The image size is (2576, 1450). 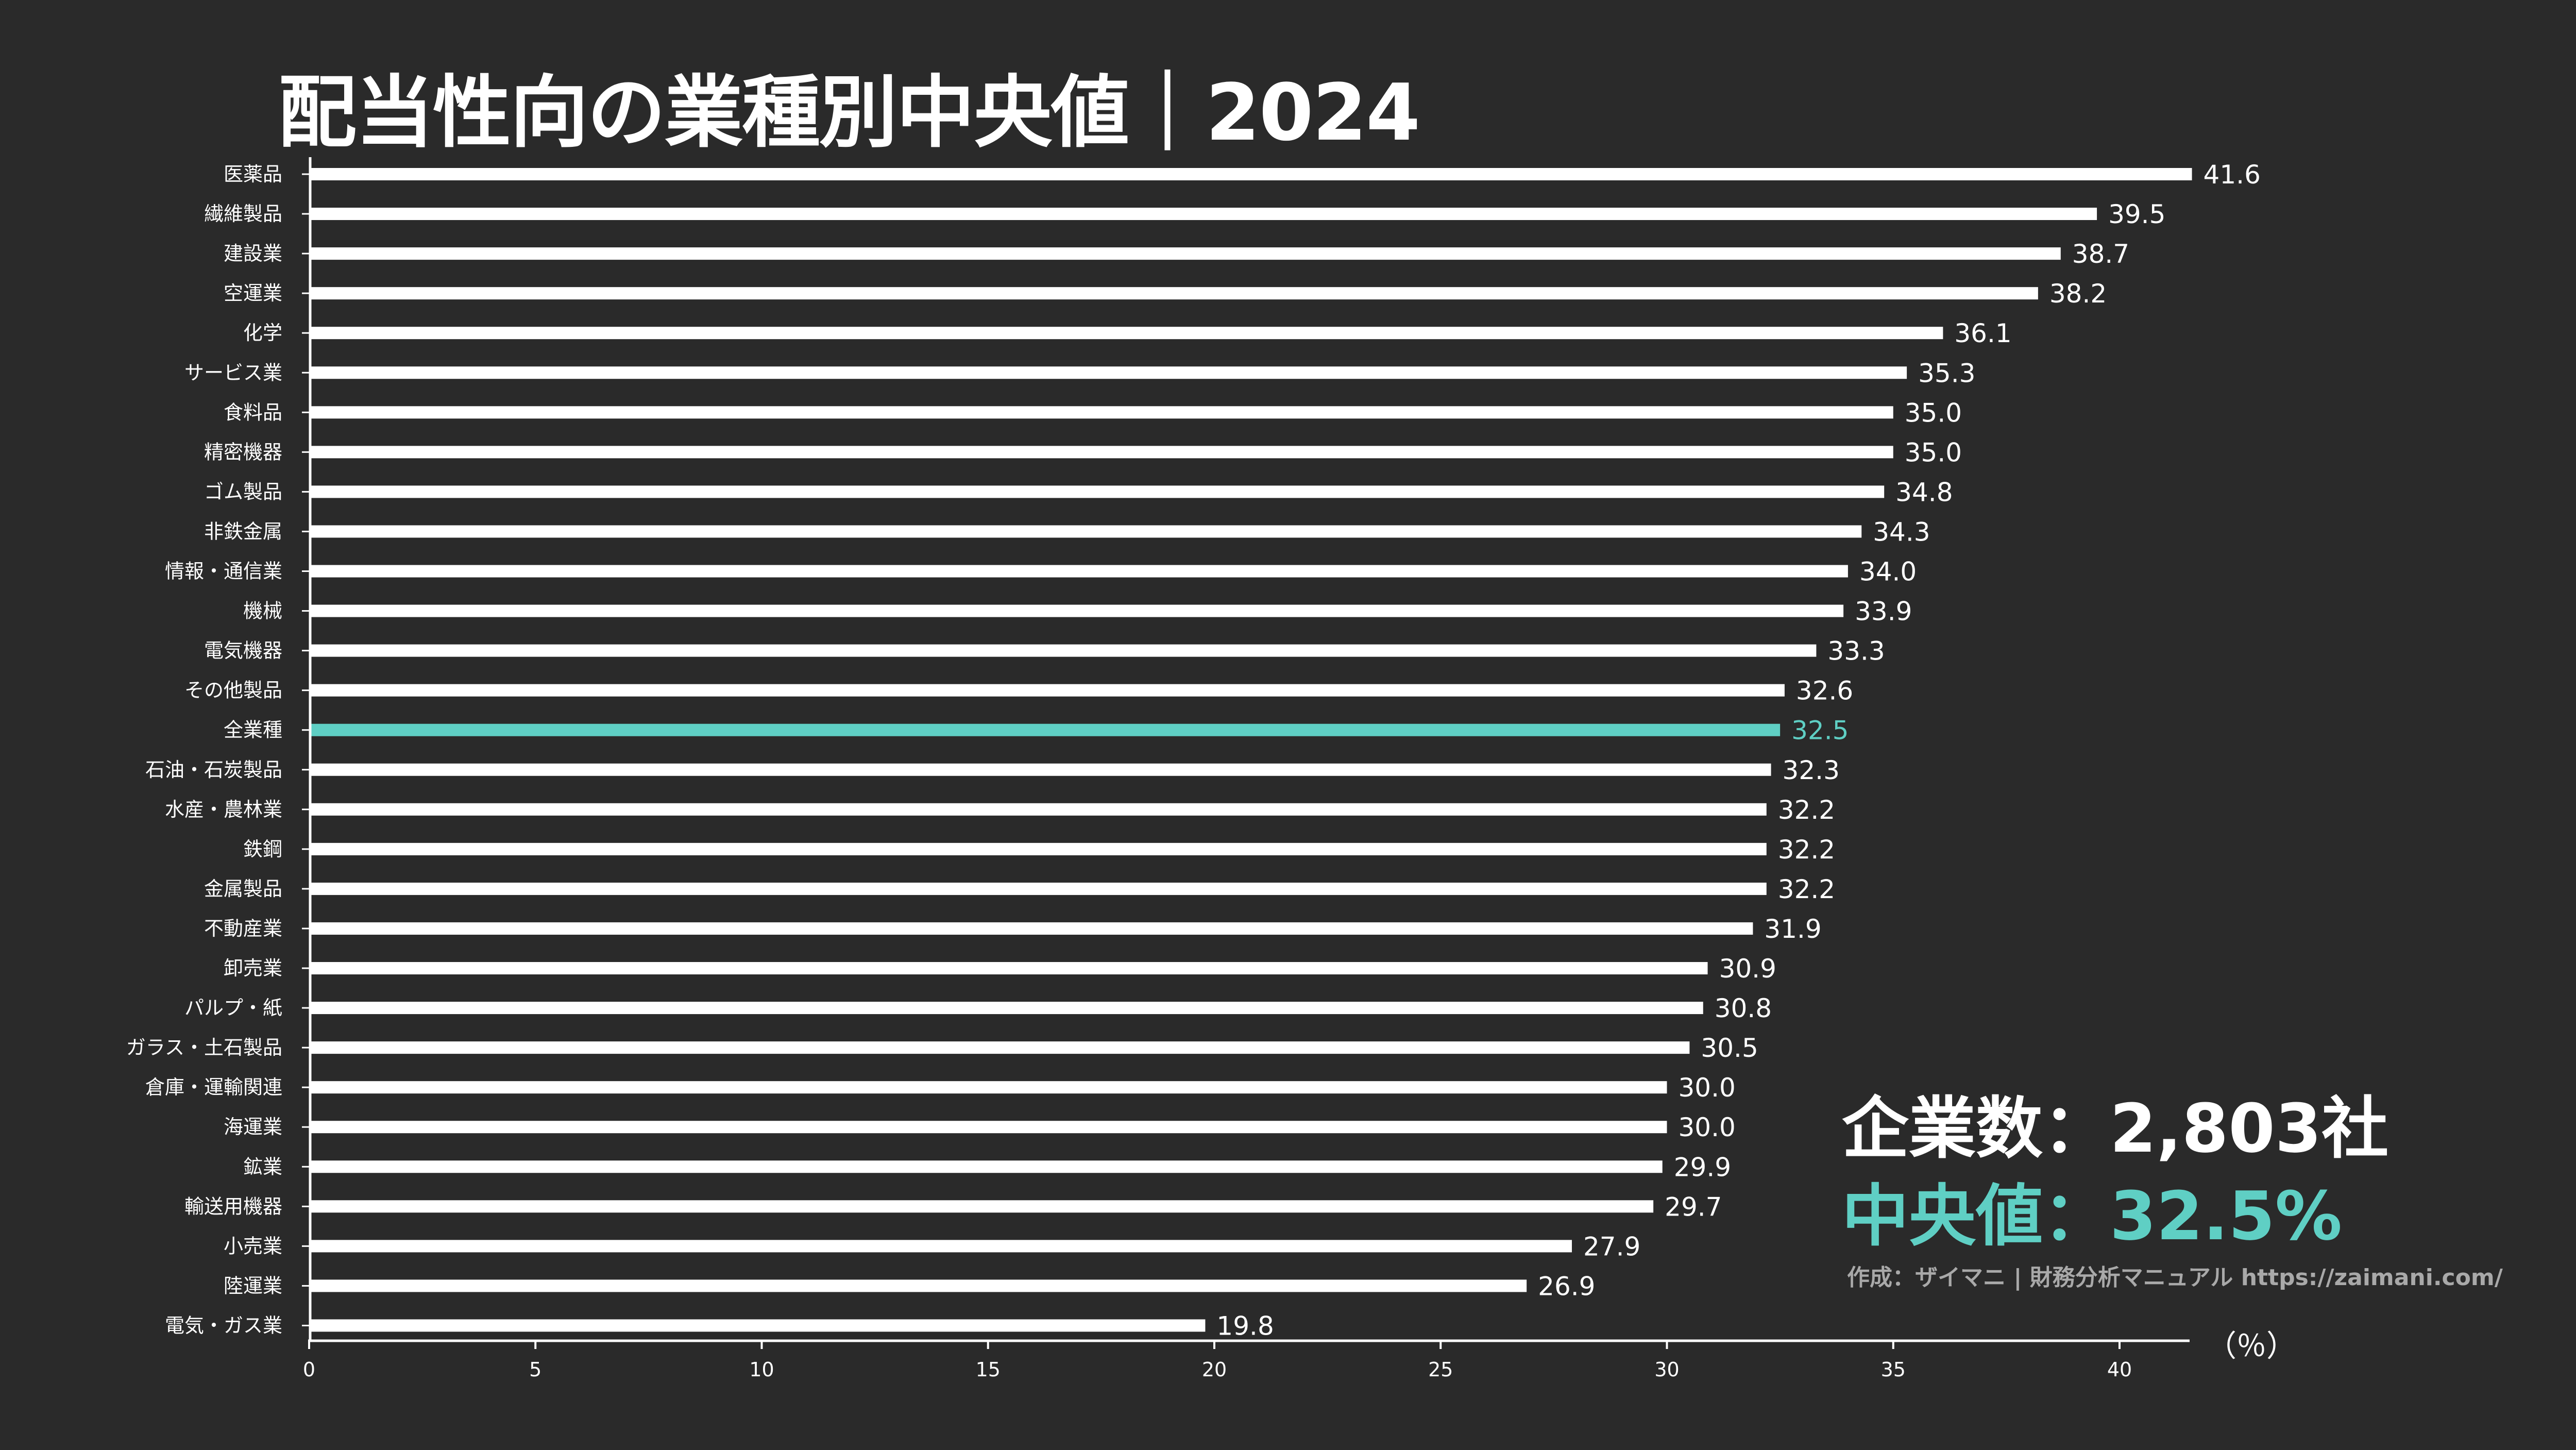 What do you see at coordinates (1693, 1207) in the screenshot?
I see `value-label: 29.7` at bounding box center [1693, 1207].